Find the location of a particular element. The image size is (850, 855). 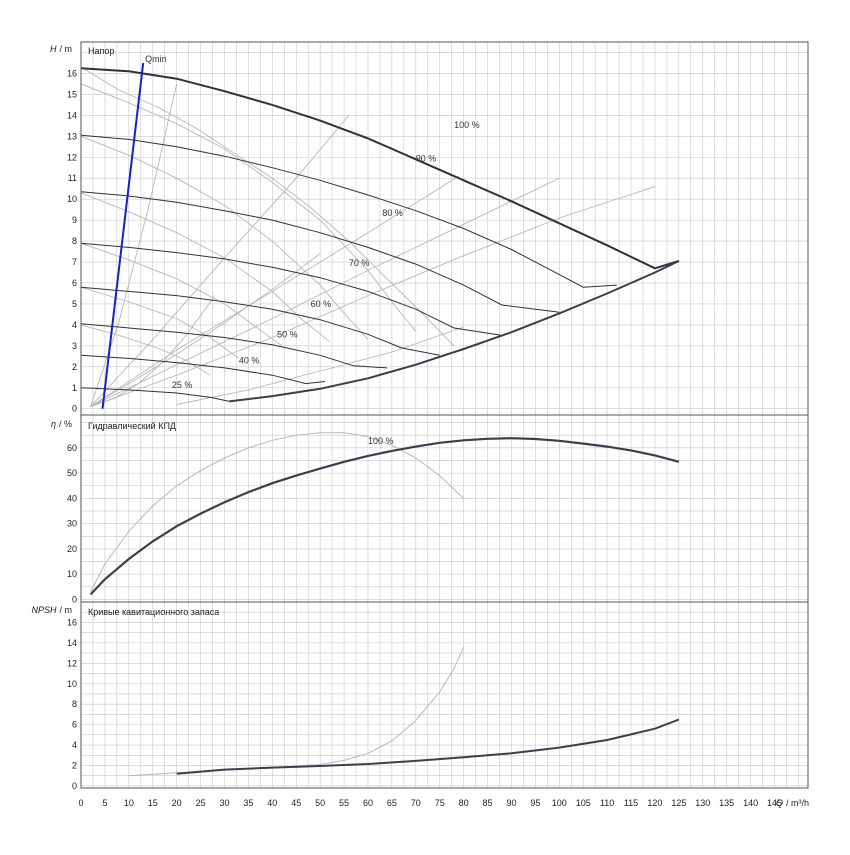

npsh-panel-title: Кривые кавитационного запаса is located at coordinates (153, 612).